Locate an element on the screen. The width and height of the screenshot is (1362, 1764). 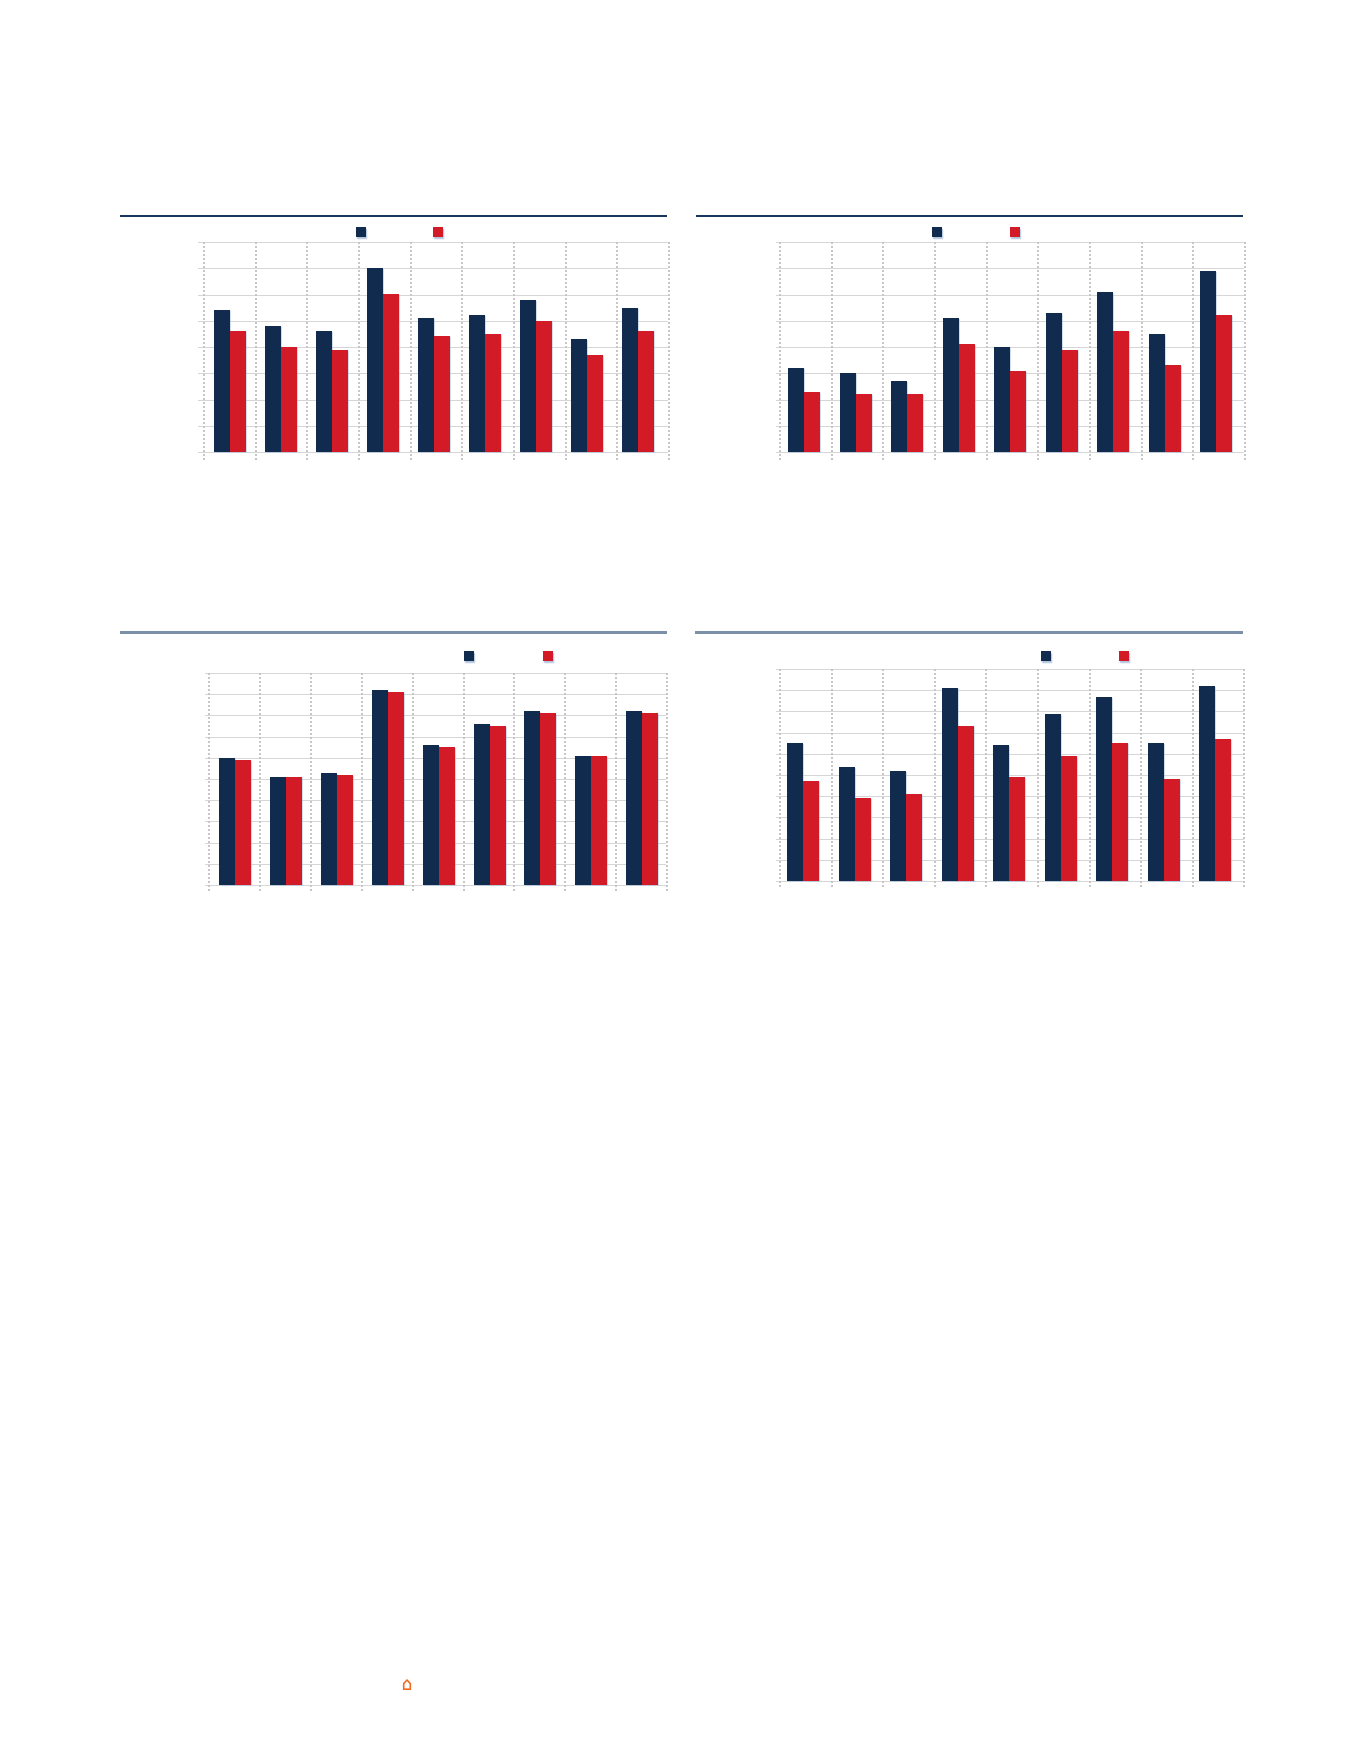
bar-series1-group2 is located at coordinates (847, 824).